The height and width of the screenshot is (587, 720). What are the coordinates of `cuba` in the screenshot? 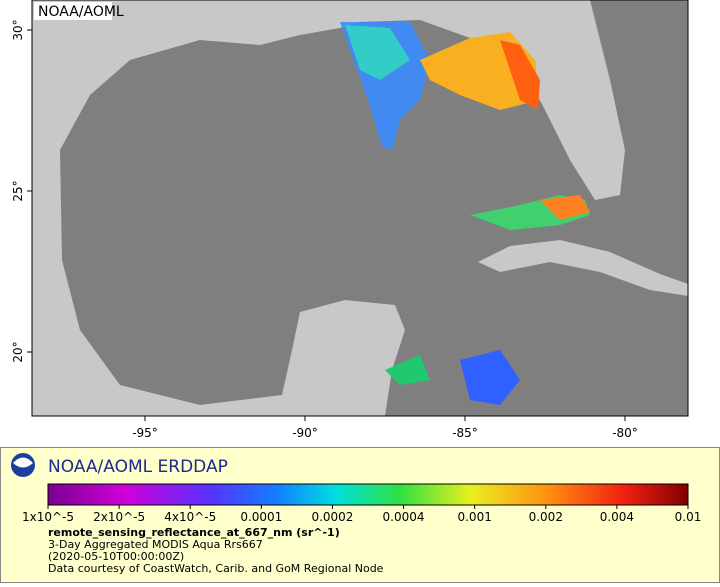 It's located at (583, 268).